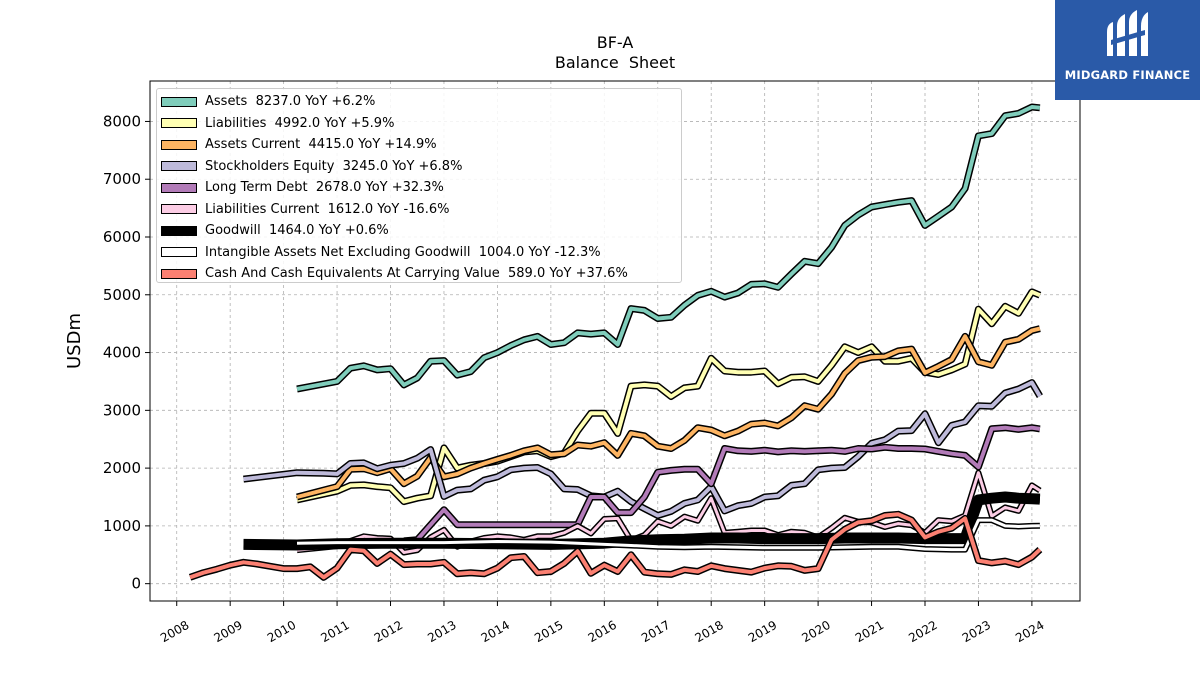 The width and height of the screenshot is (1200, 675). I want to click on y-tick-label: 6000, so click(122, 237).